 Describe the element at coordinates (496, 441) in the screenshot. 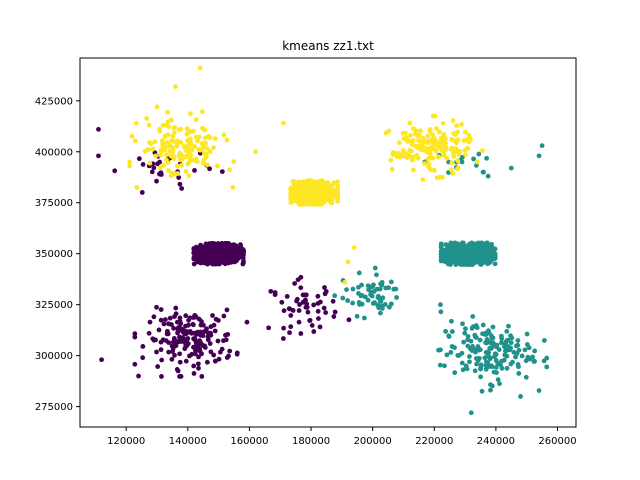

I see `x-tick-label: 240000` at that location.